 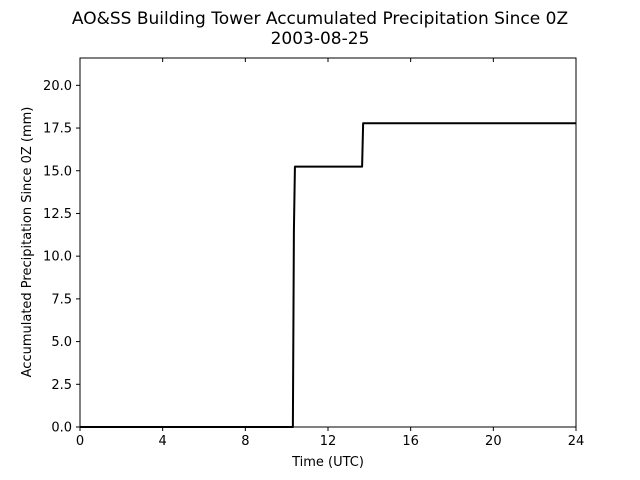 What do you see at coordinates (410, 441) in the screenshot?
I see `x-tick-label: 16` at bounding box center [410, 441].